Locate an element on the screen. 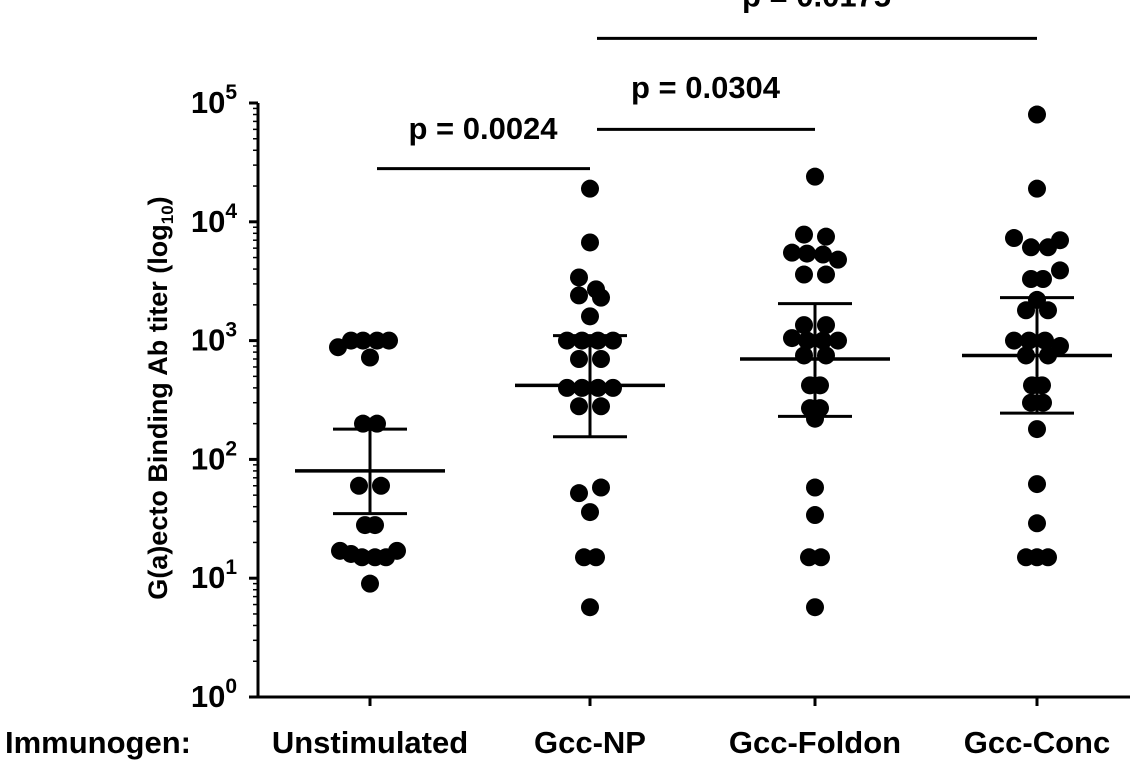  y-tick-exponent: 5 is located at coordinates (231, 92).